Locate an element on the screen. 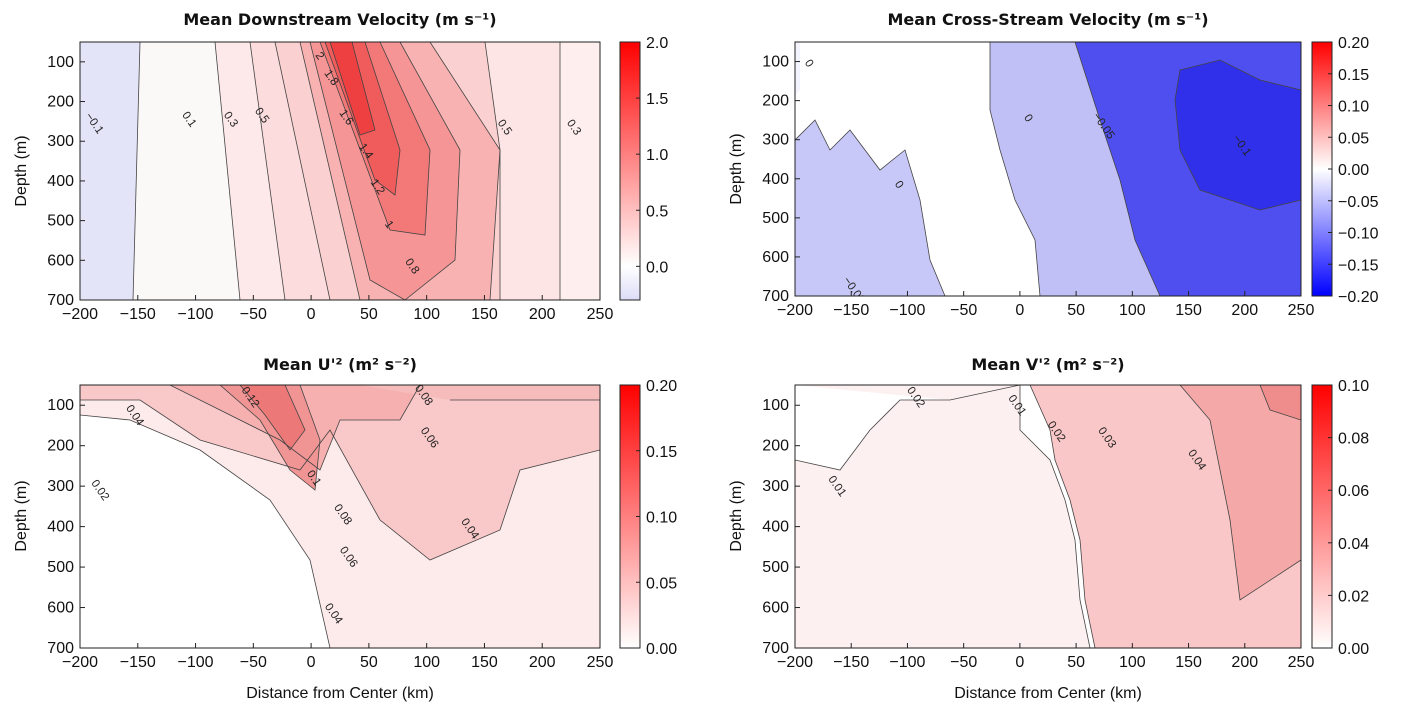  colorbar-tick-label: 0.04 is located at coordinates (1353, 544).